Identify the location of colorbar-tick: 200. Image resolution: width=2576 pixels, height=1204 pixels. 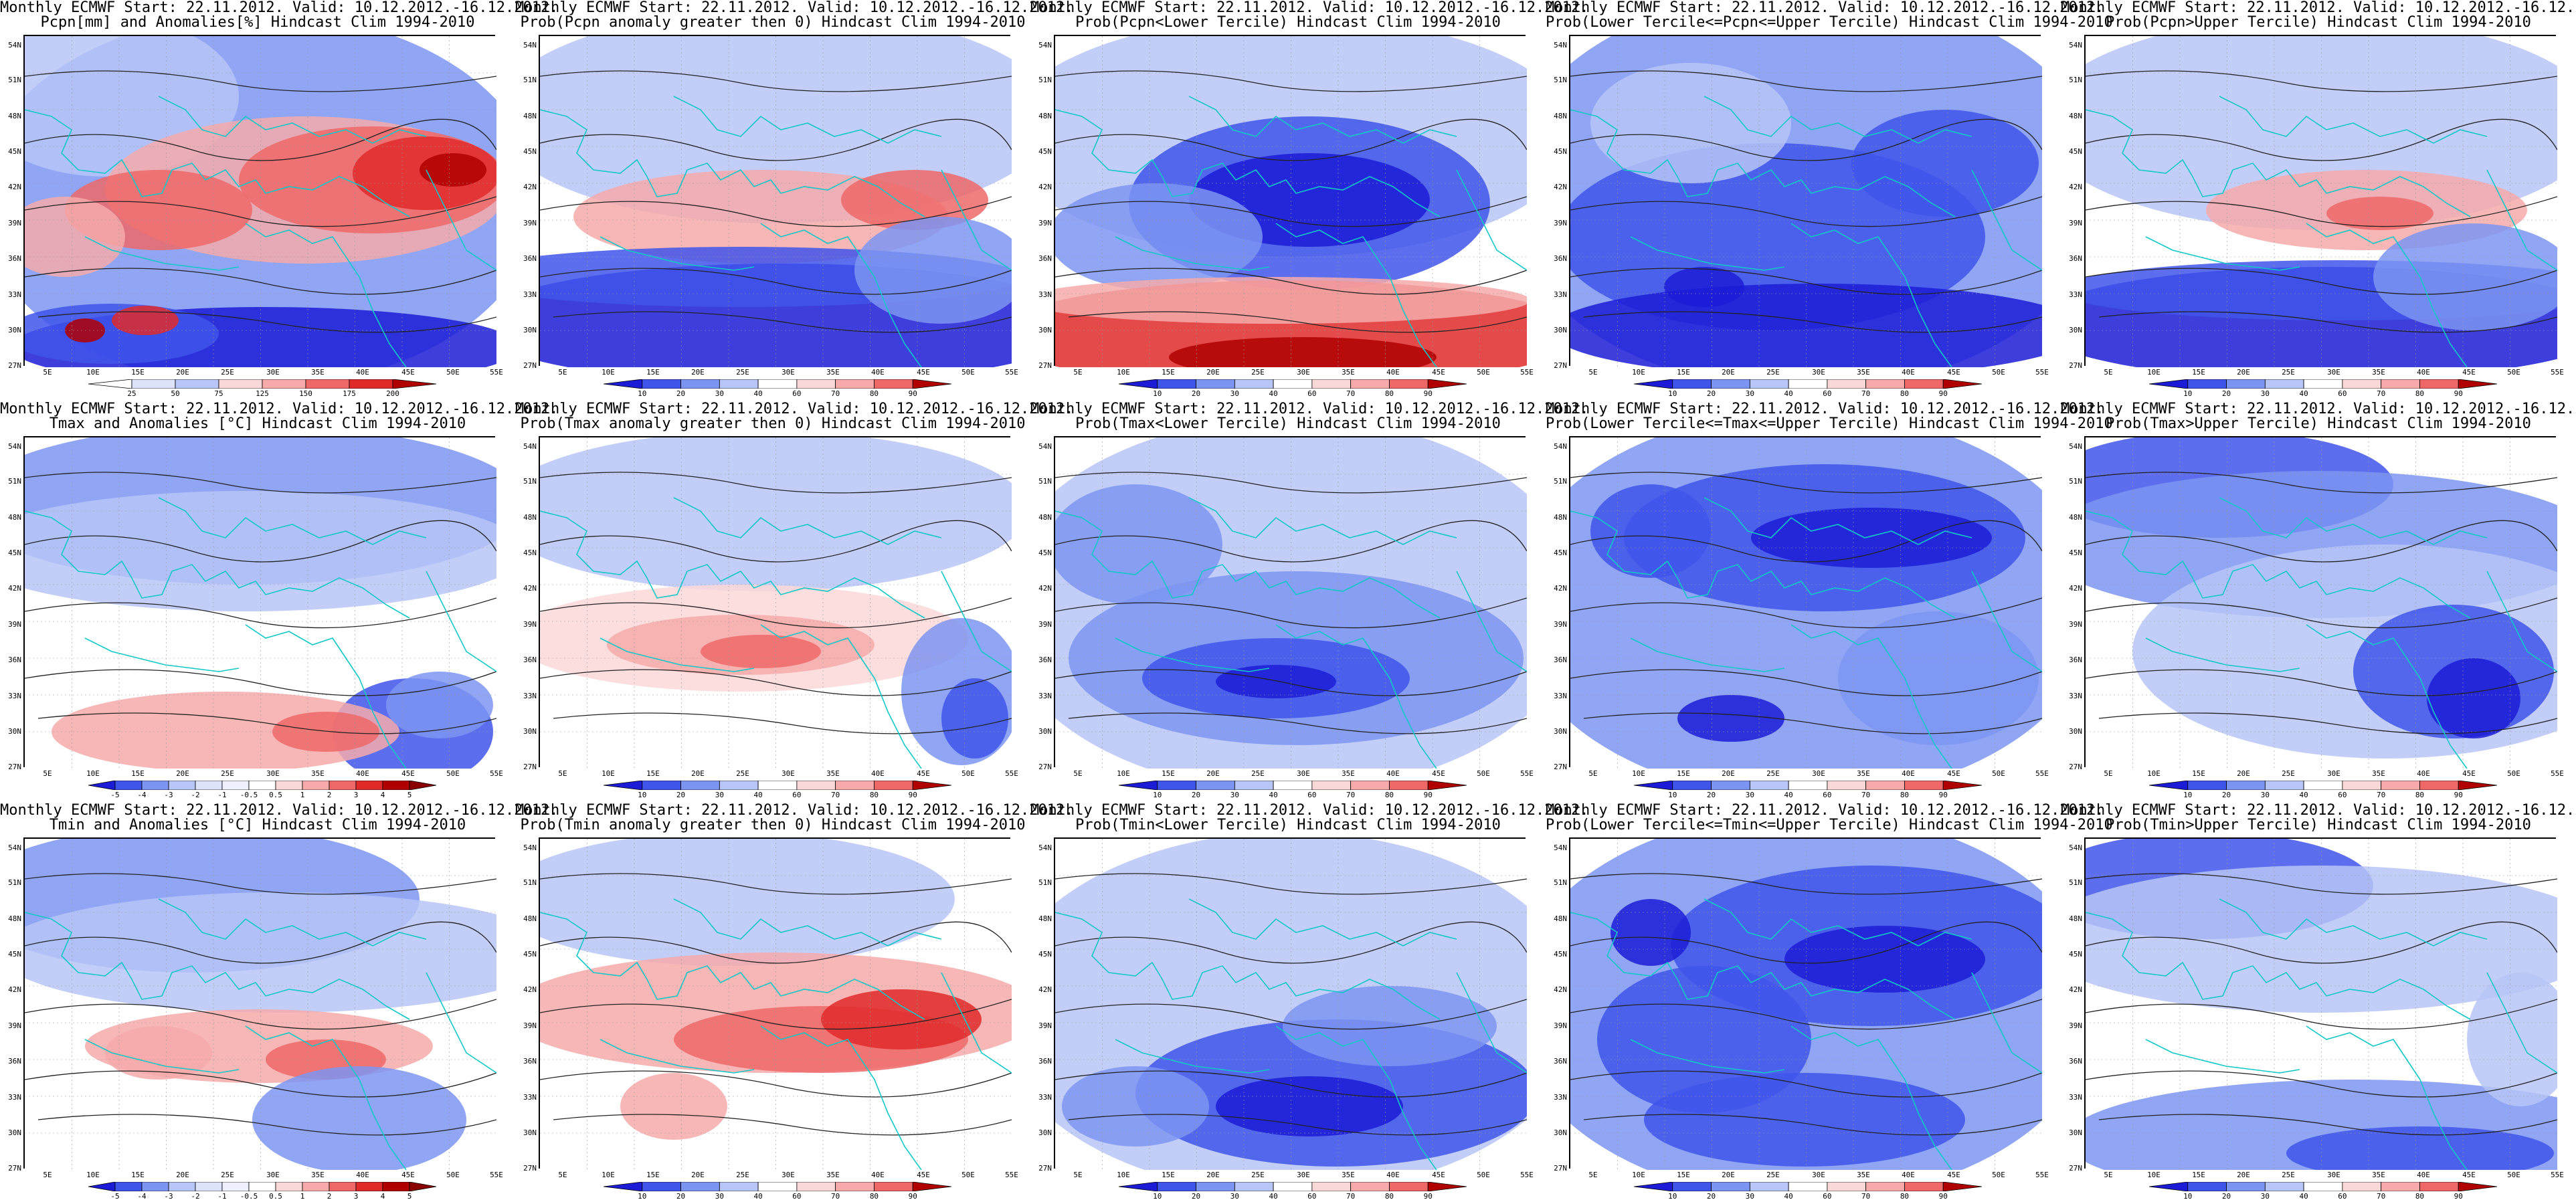
(392, 393).